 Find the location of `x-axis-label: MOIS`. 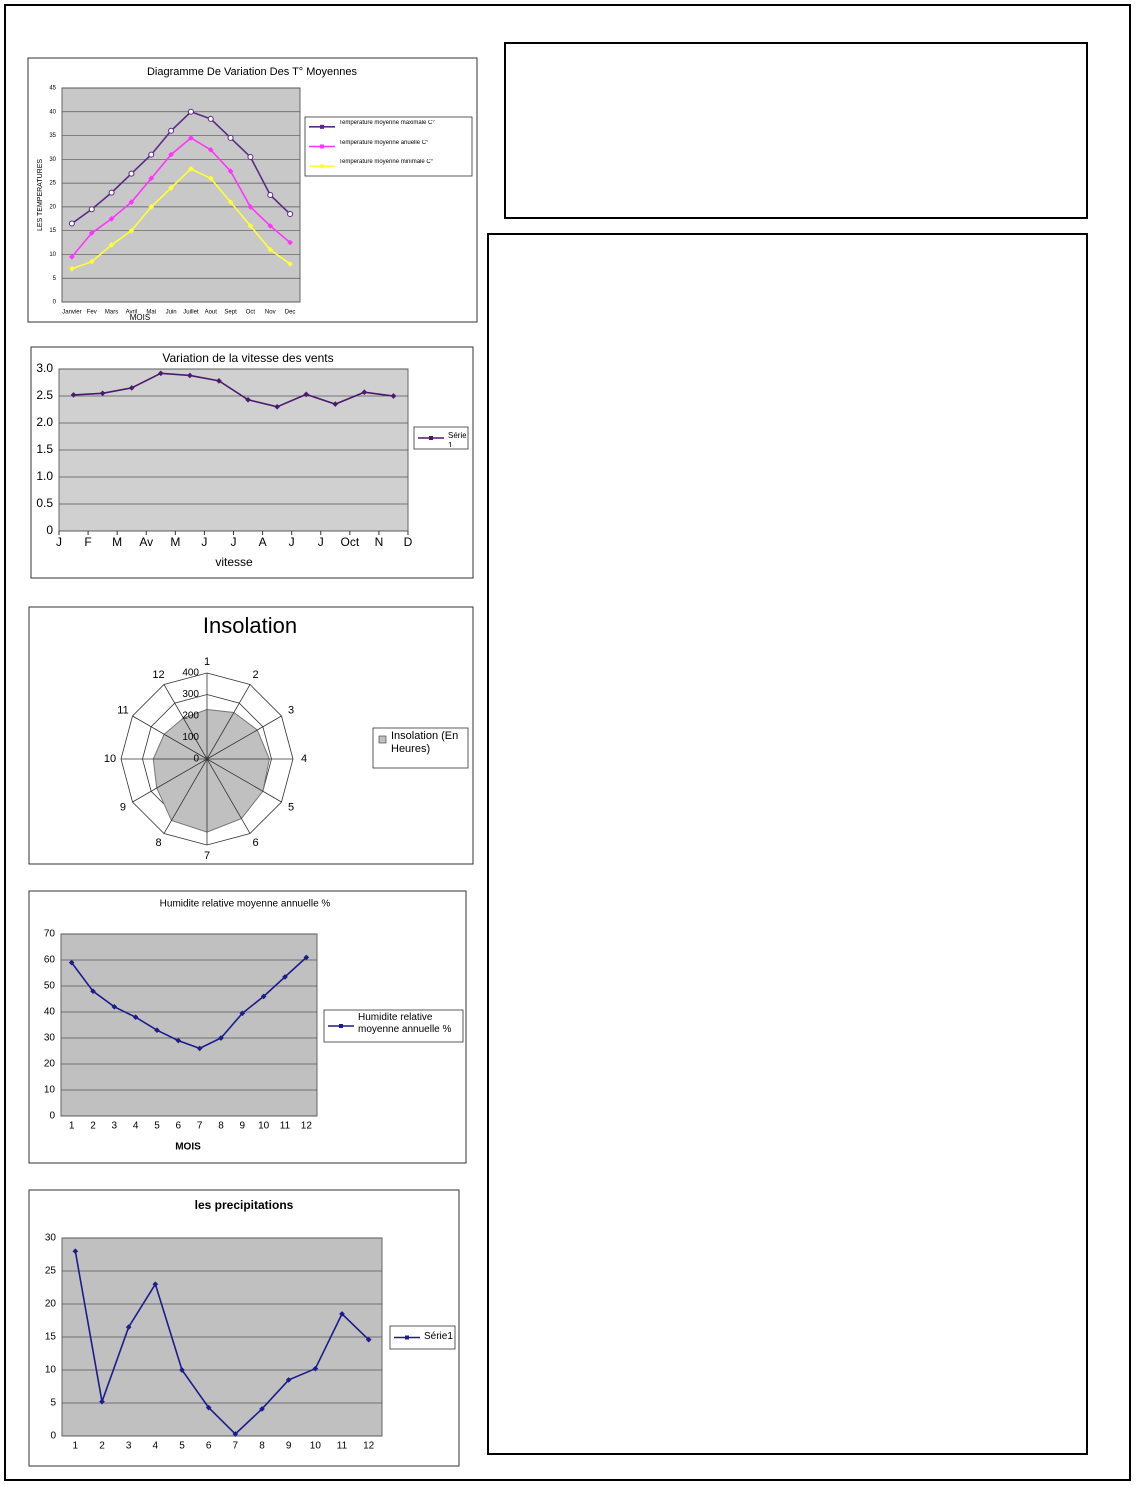

x-axis-label: MOIS is located at coordinates (188, 1147).